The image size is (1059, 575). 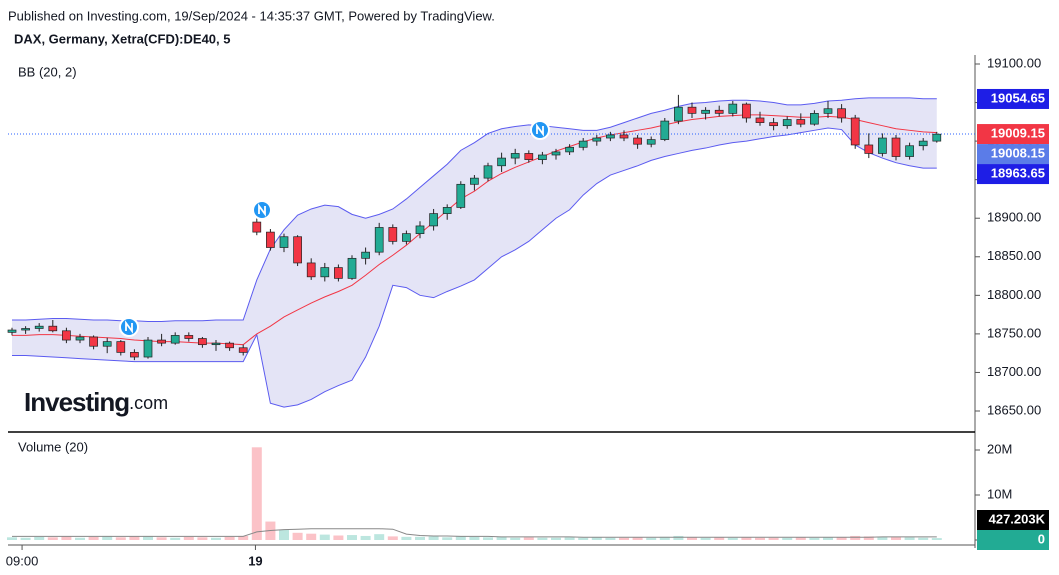 I want to click on value-tag-label: 0, so click(x=1041, y=538).